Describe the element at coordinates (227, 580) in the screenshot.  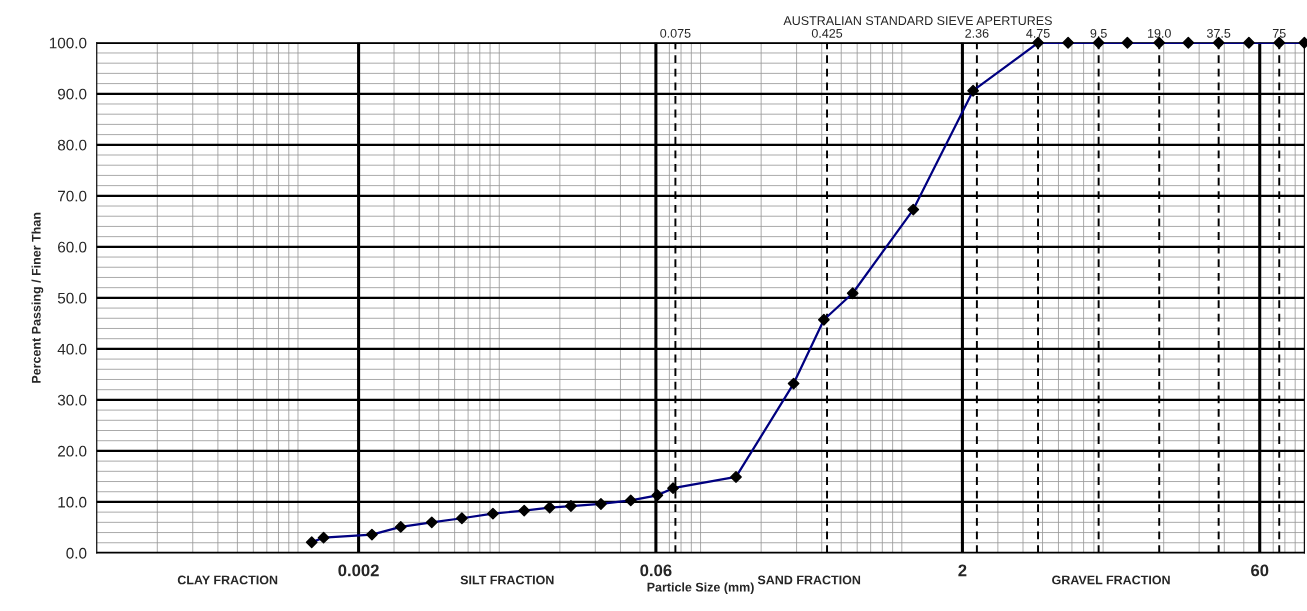
I see `text: CLAY FRACTION` at that location.